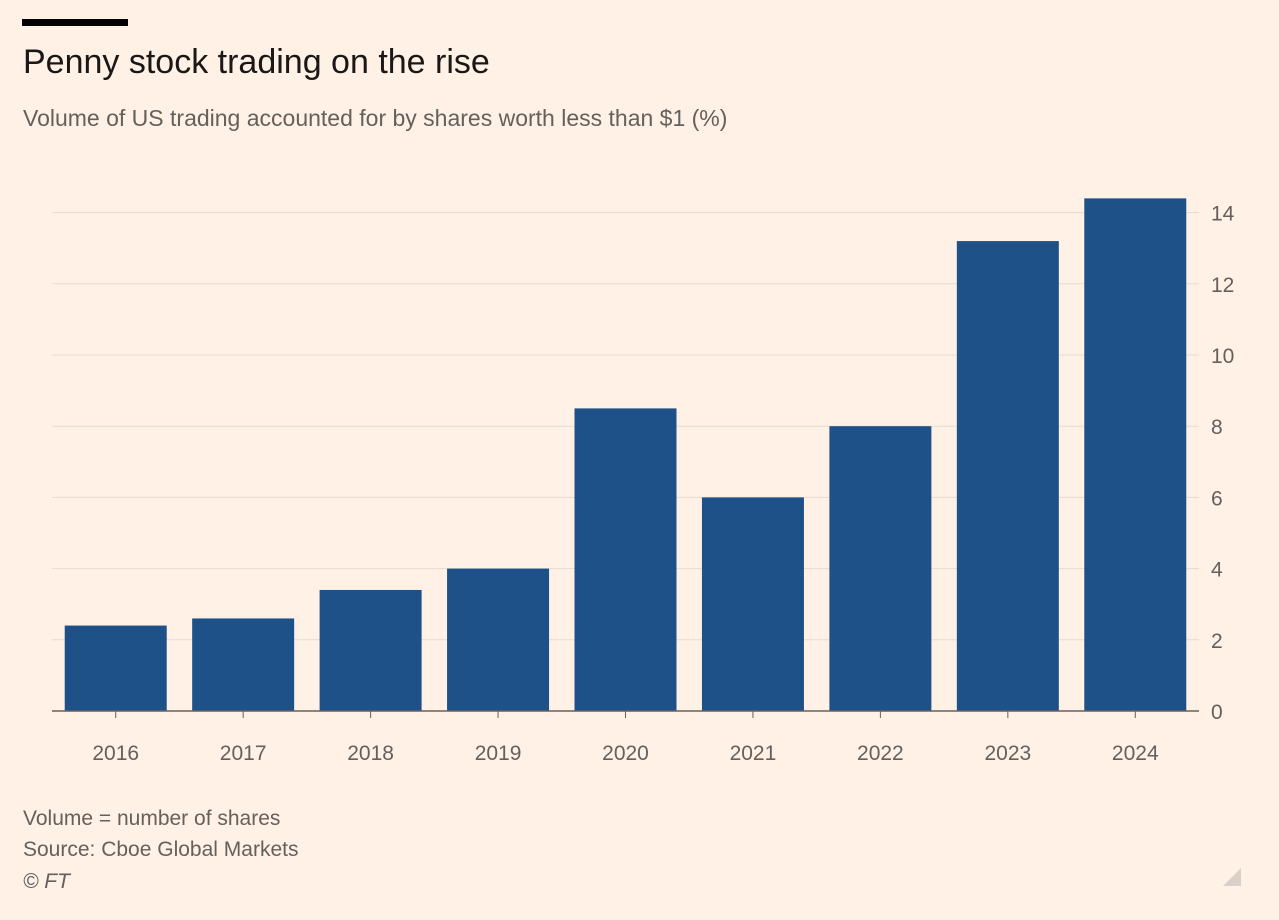 Image resolution: width=1279 pixels, height=920 pixels. Describe the element at coordinates (1222, 285) in the screenshot. I see `y-tick-label: 12` at that location.